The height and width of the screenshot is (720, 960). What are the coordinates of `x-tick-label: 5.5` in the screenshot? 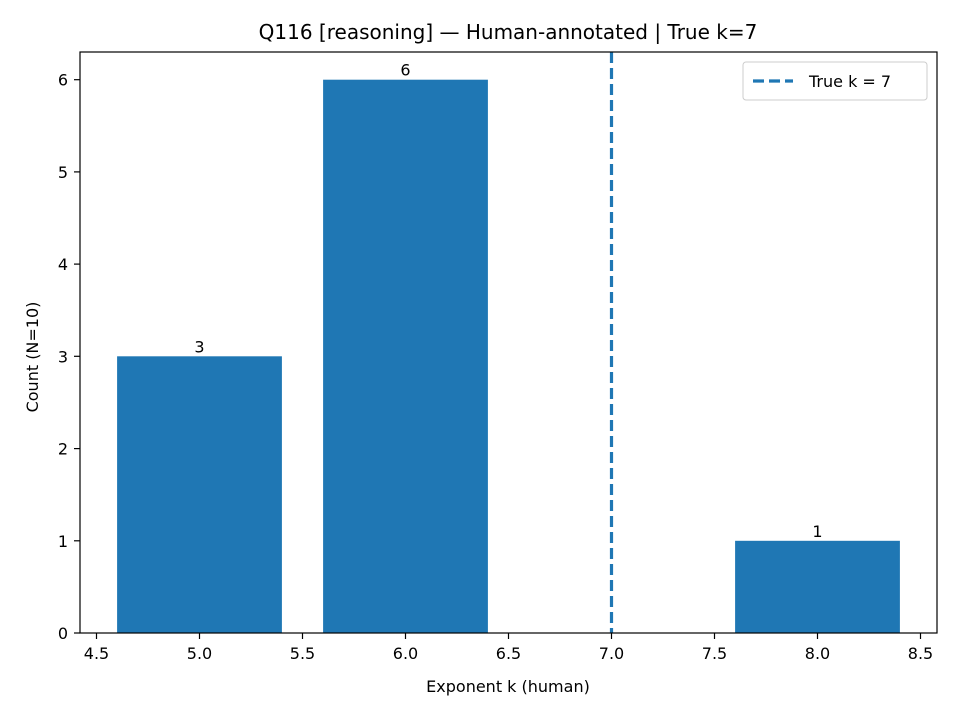 It's located at (302, 653).